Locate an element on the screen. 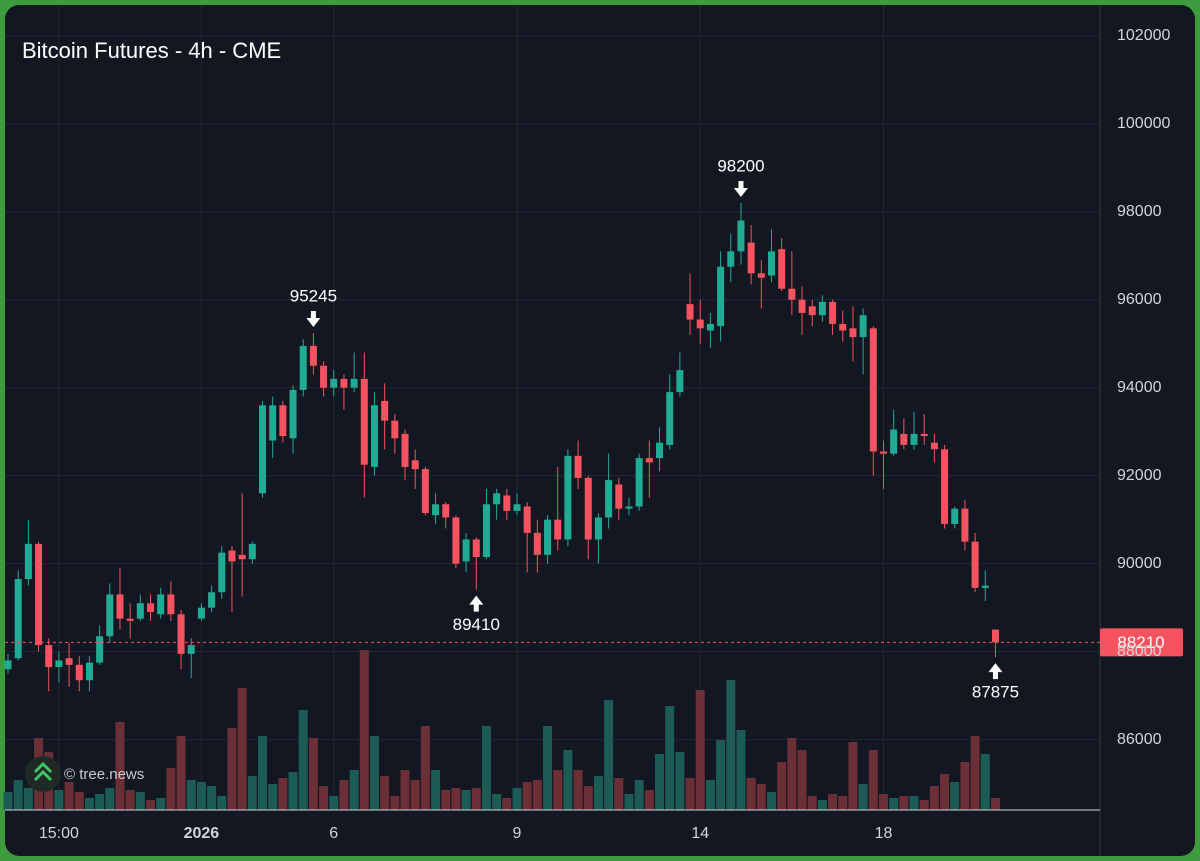 The height and width of the screenshot is (861, 1200). y-tick-label: 102000 is located at coordinates (1143, 35).